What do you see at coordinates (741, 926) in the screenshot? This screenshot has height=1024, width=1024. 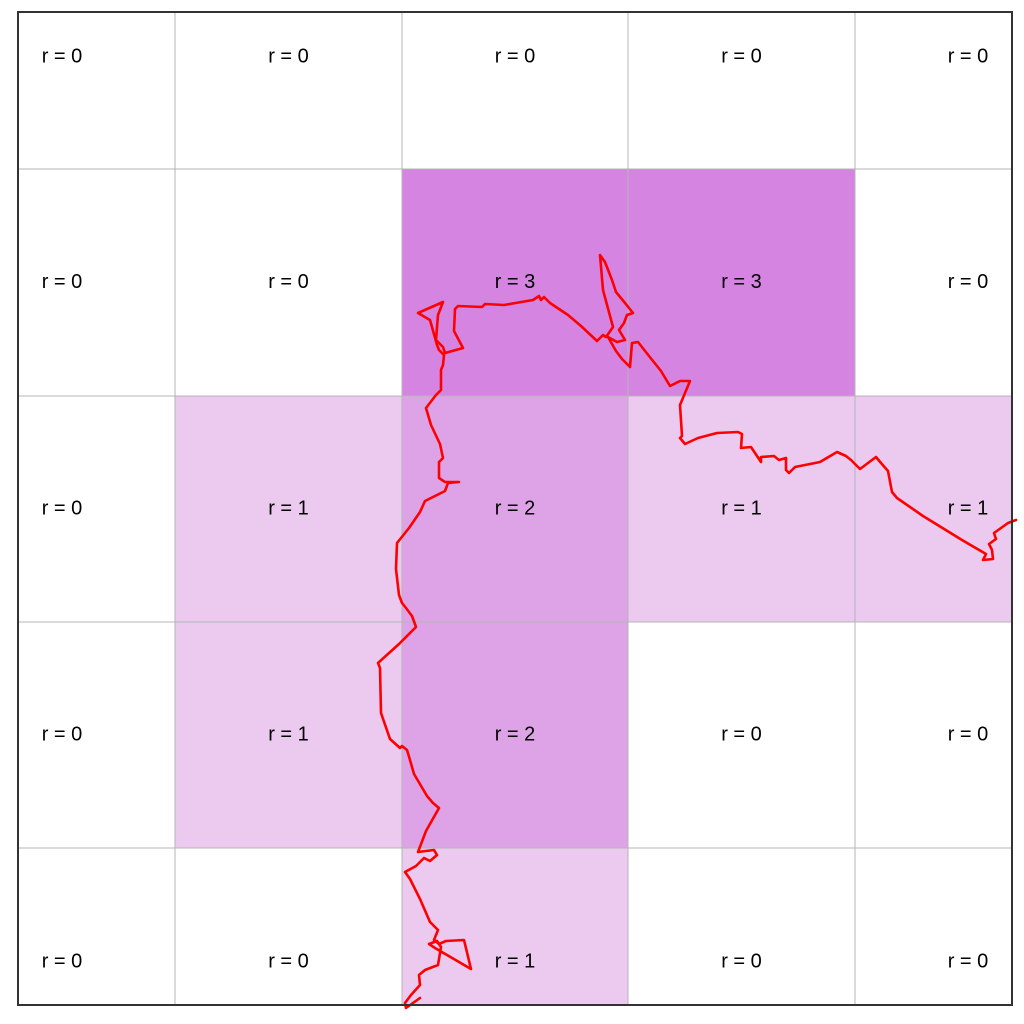 I see `grid-cell-r4-c3` at bounding box center [741, 926].